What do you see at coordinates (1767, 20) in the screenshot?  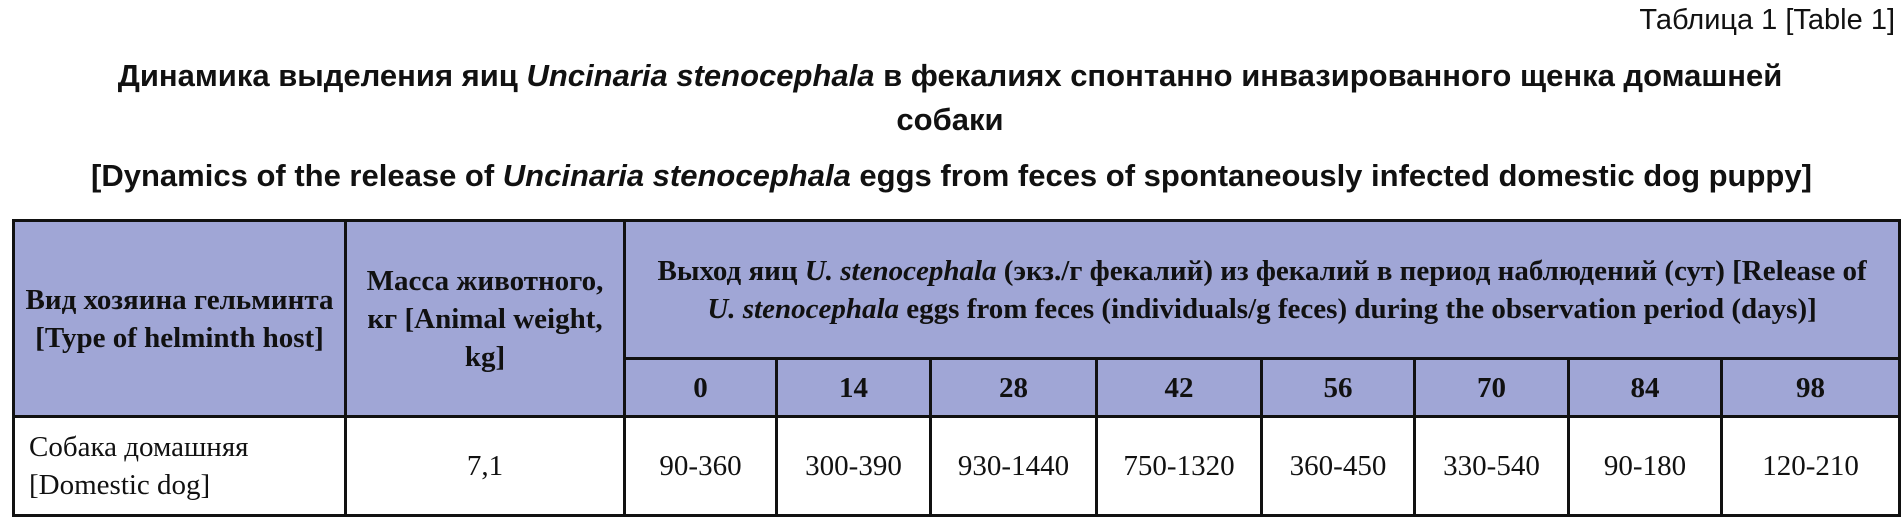 I see `table-label: Таблица 1 [Table 1]` at bounding box center [1767, 20].